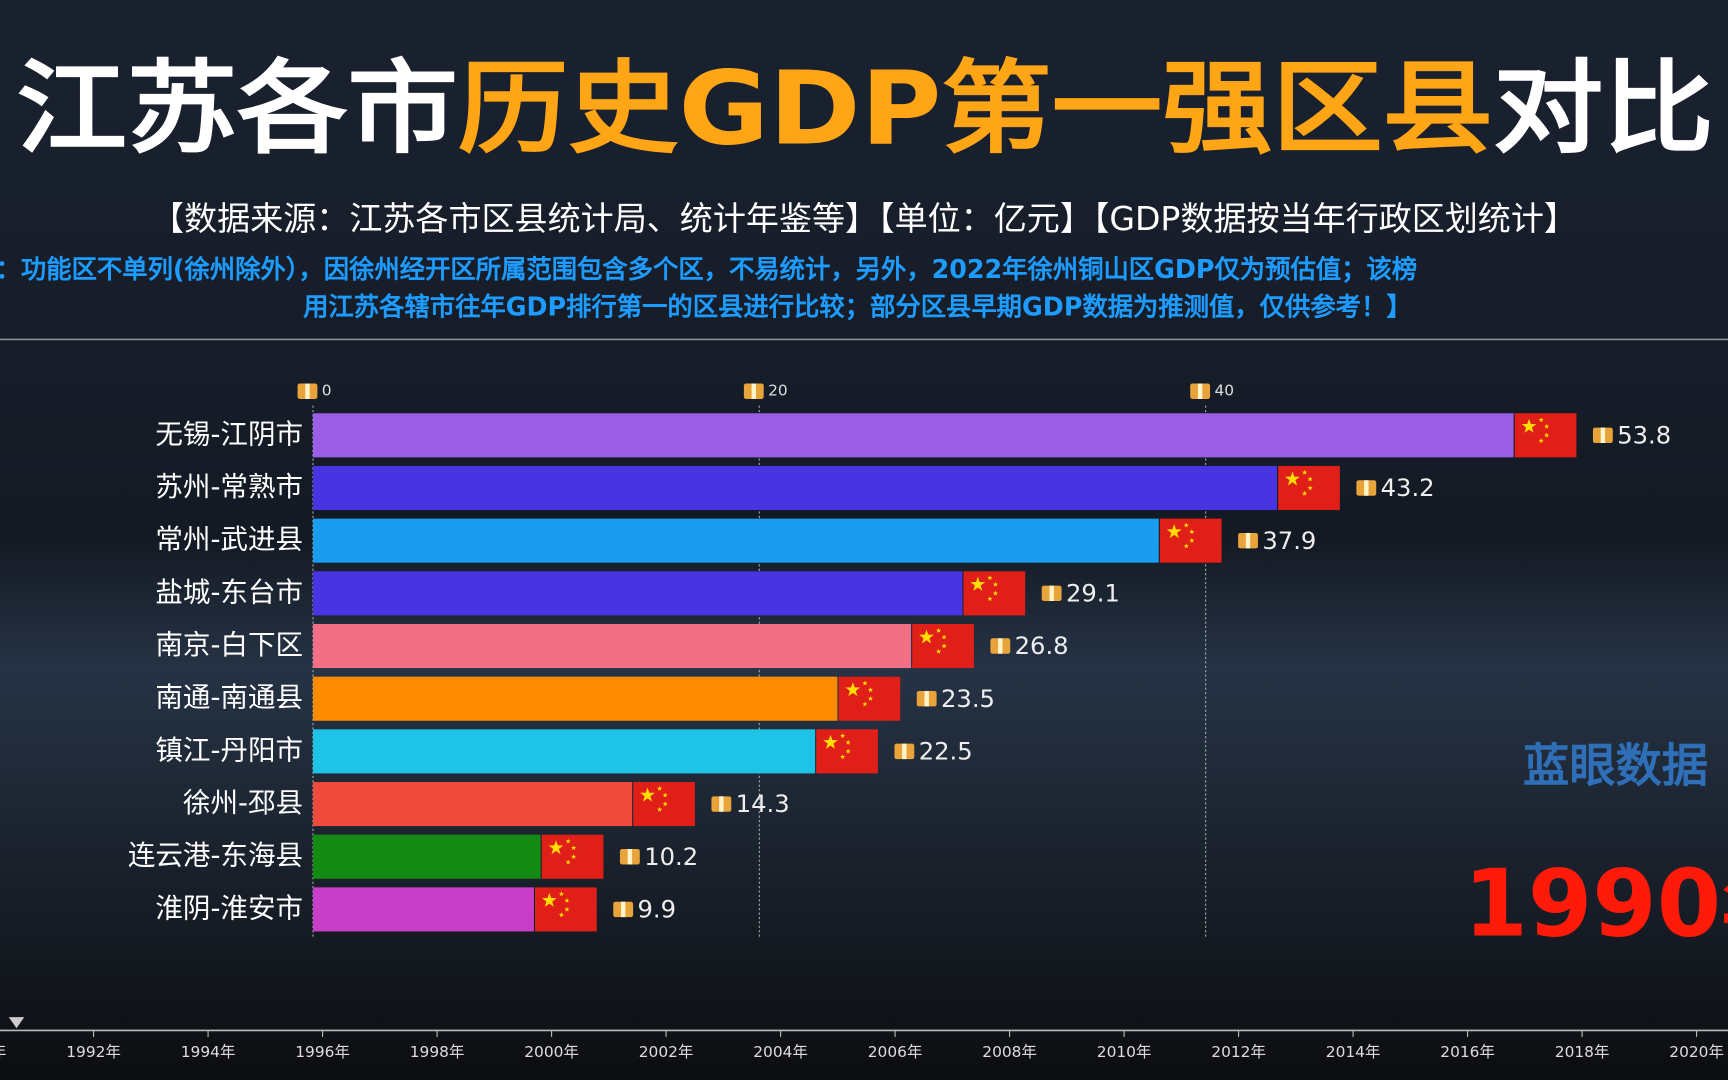 Image resolution: width=1728 pixels, height=1080 pixels. Describe the element at coordinates (1615, 766) in the screenshot. I see `watermark: 蓝眼数据` at that location.